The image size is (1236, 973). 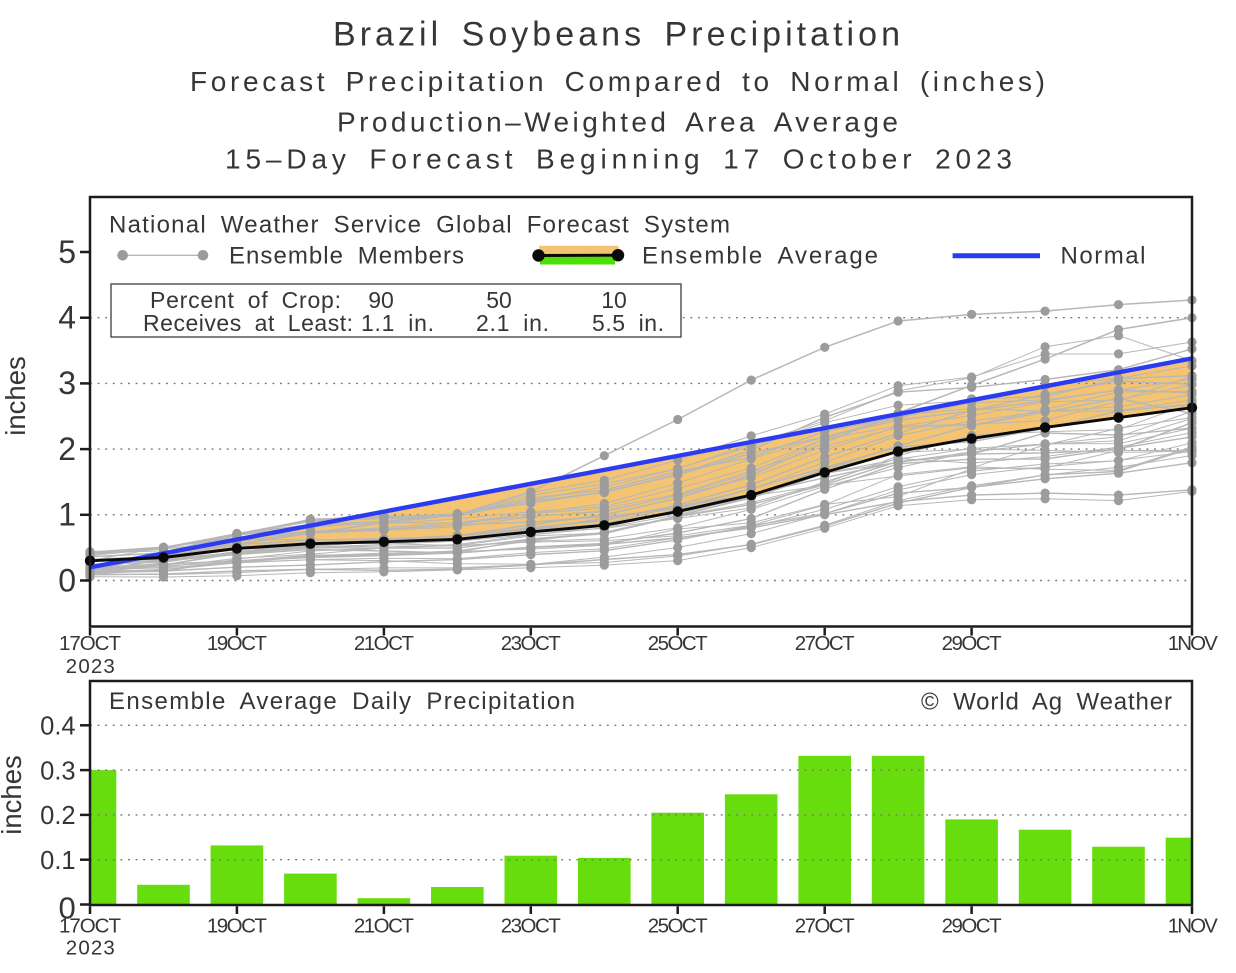 I want to click on svg-text: 0, so click(x=67, y=580).